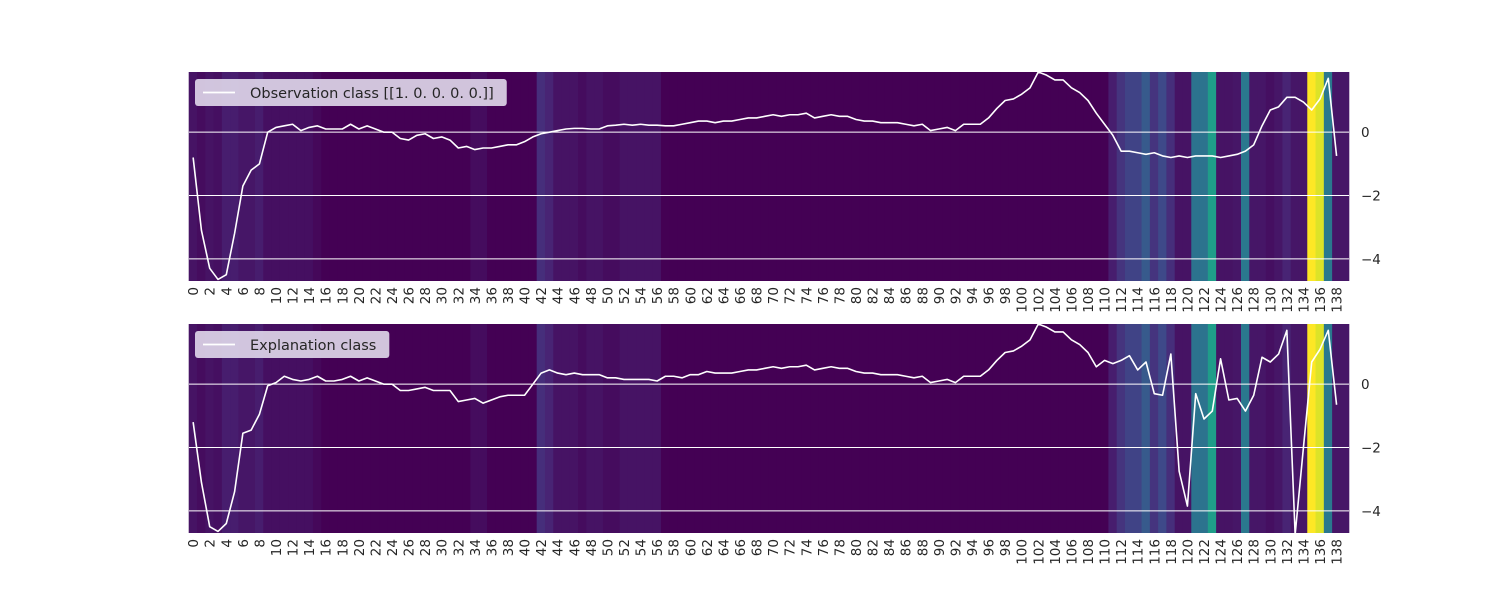  Describe the element at coordinates (923, 547) in the screenshot. I see `x-tick-label: 88` at that location.